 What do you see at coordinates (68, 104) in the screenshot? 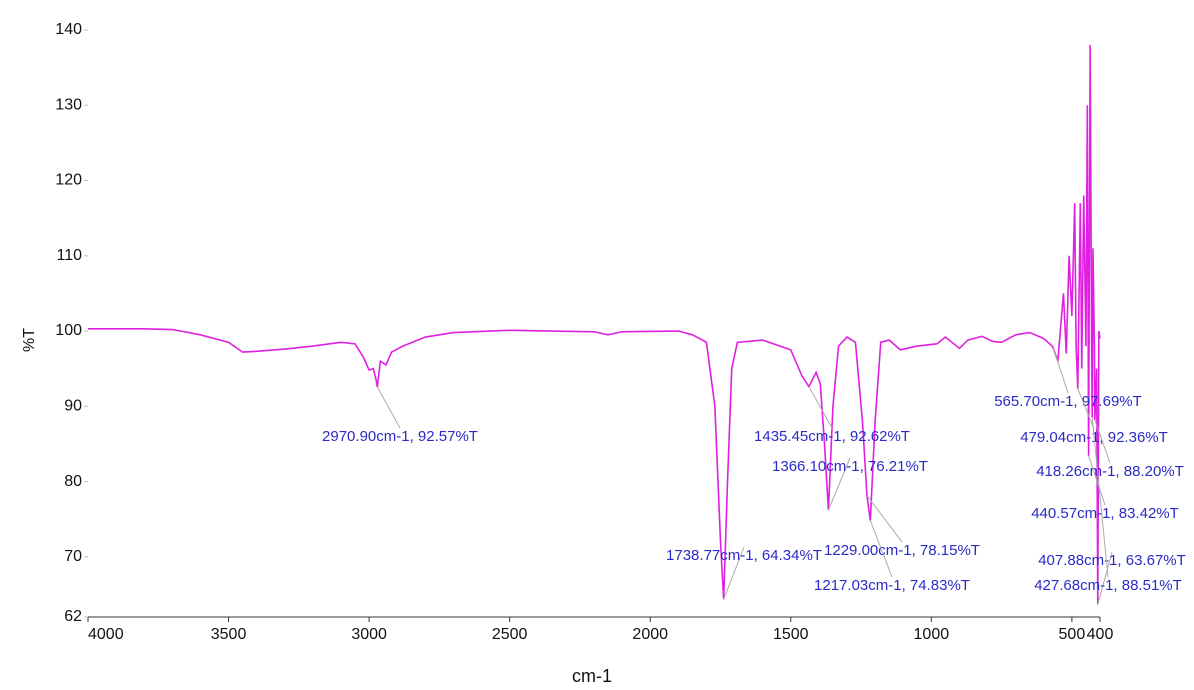
I see `y-tick-label: 130` at bounding box center [68, 104].